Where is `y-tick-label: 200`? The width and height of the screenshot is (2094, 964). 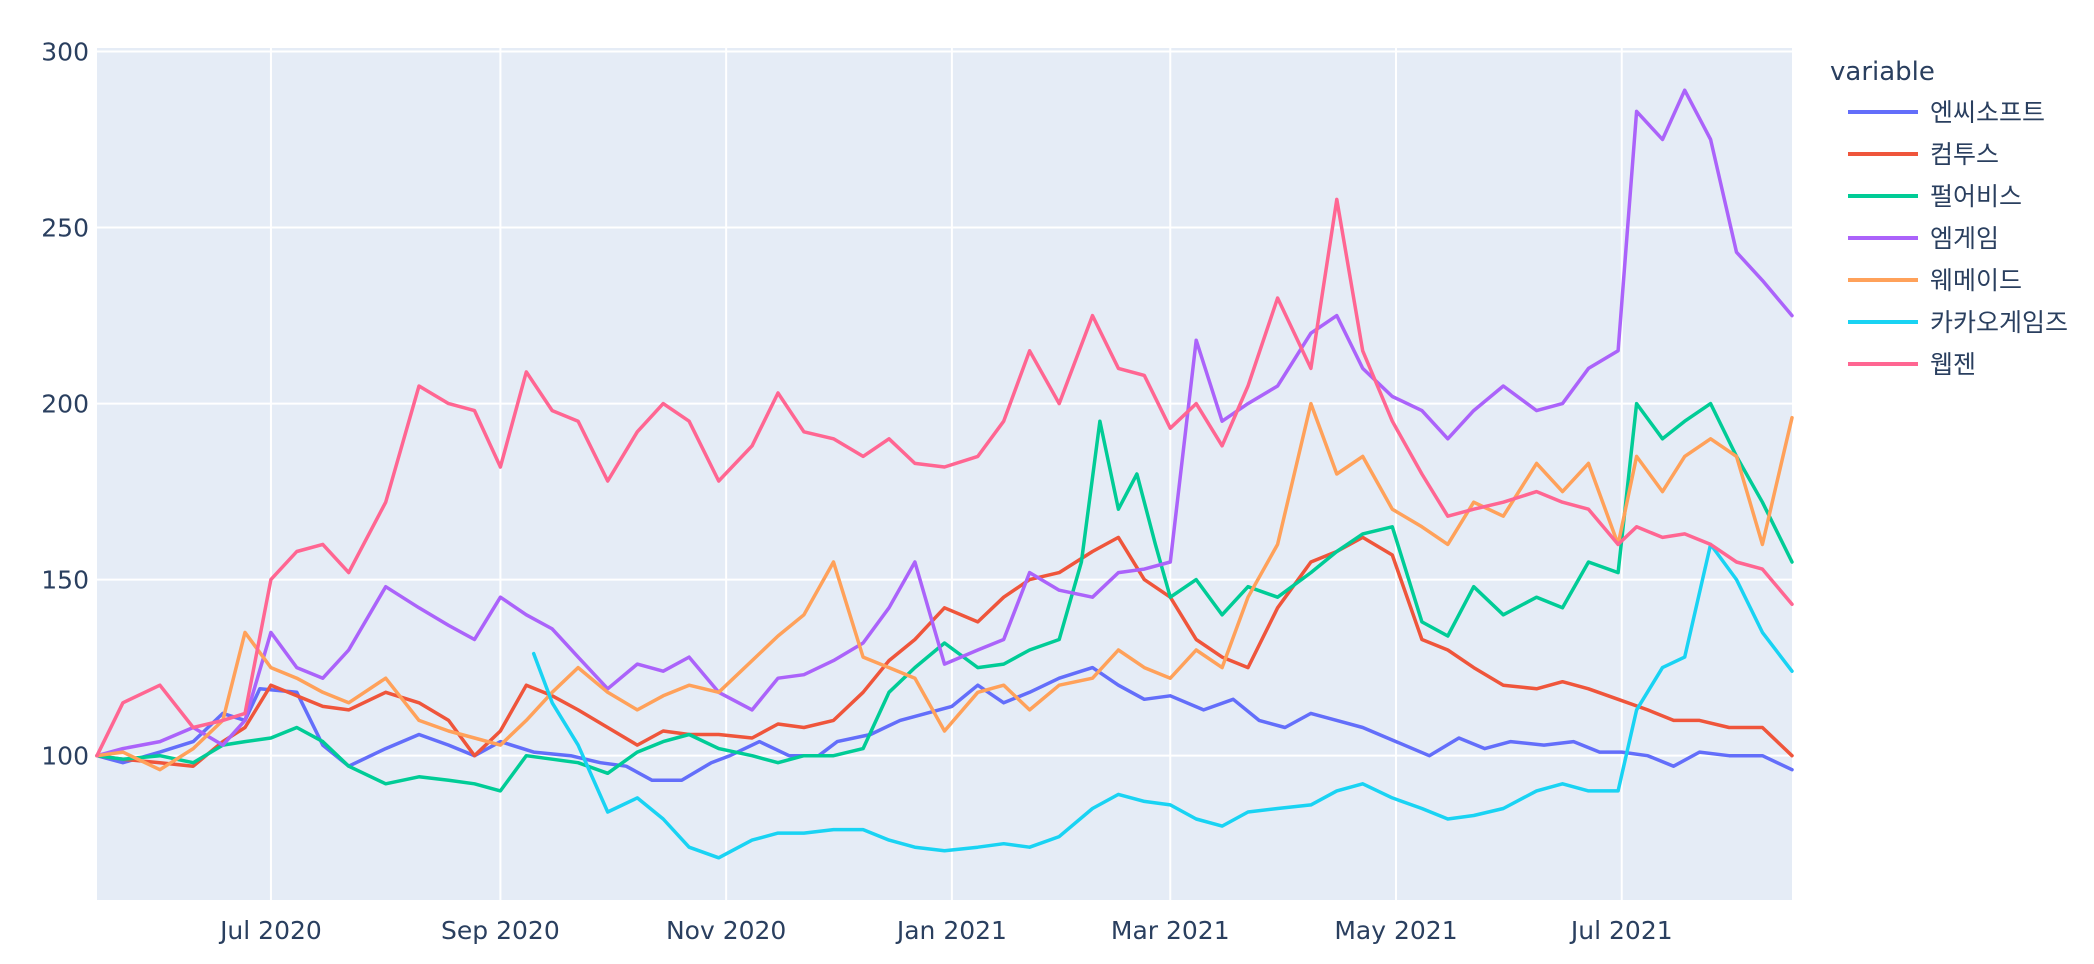
y-tick-label: 200 is located at coordinates (65, 404).